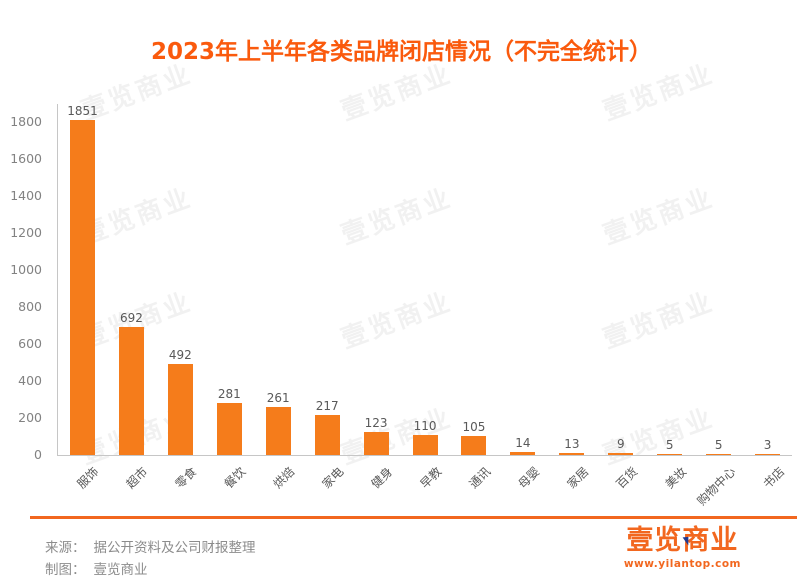 This screenshot has height=588, width=803. I want to click on bar-column: 217 家电, so click(327, 297).